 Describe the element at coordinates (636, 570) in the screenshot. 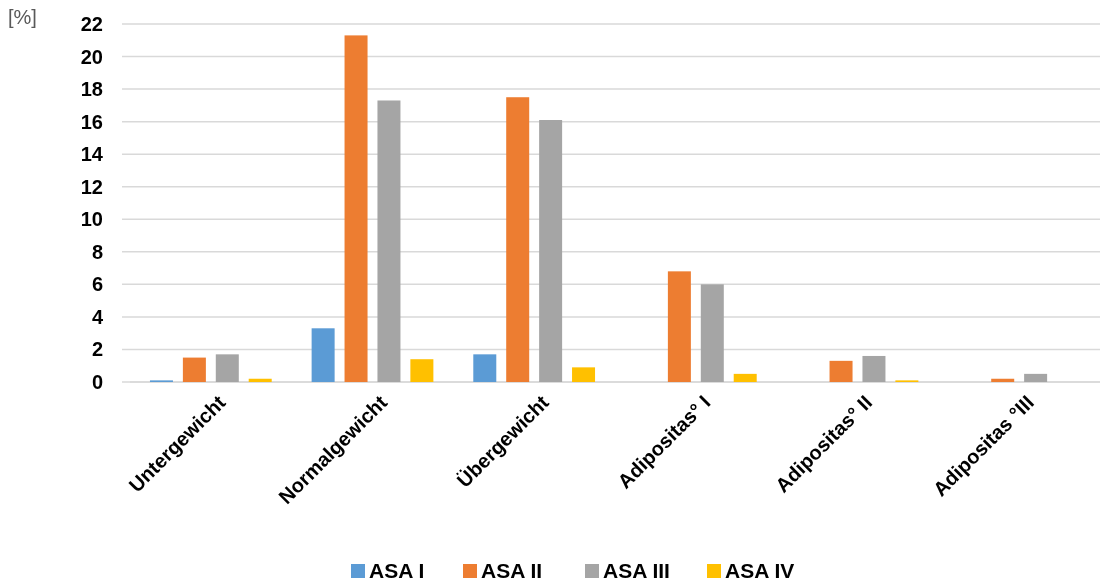

I see `legend-label: ASA III` at that location.